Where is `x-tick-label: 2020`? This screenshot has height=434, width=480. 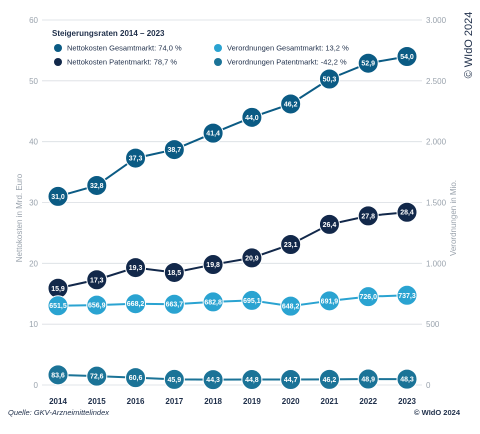
x-tick-label: 2020 is located at coordinates (291, 401).